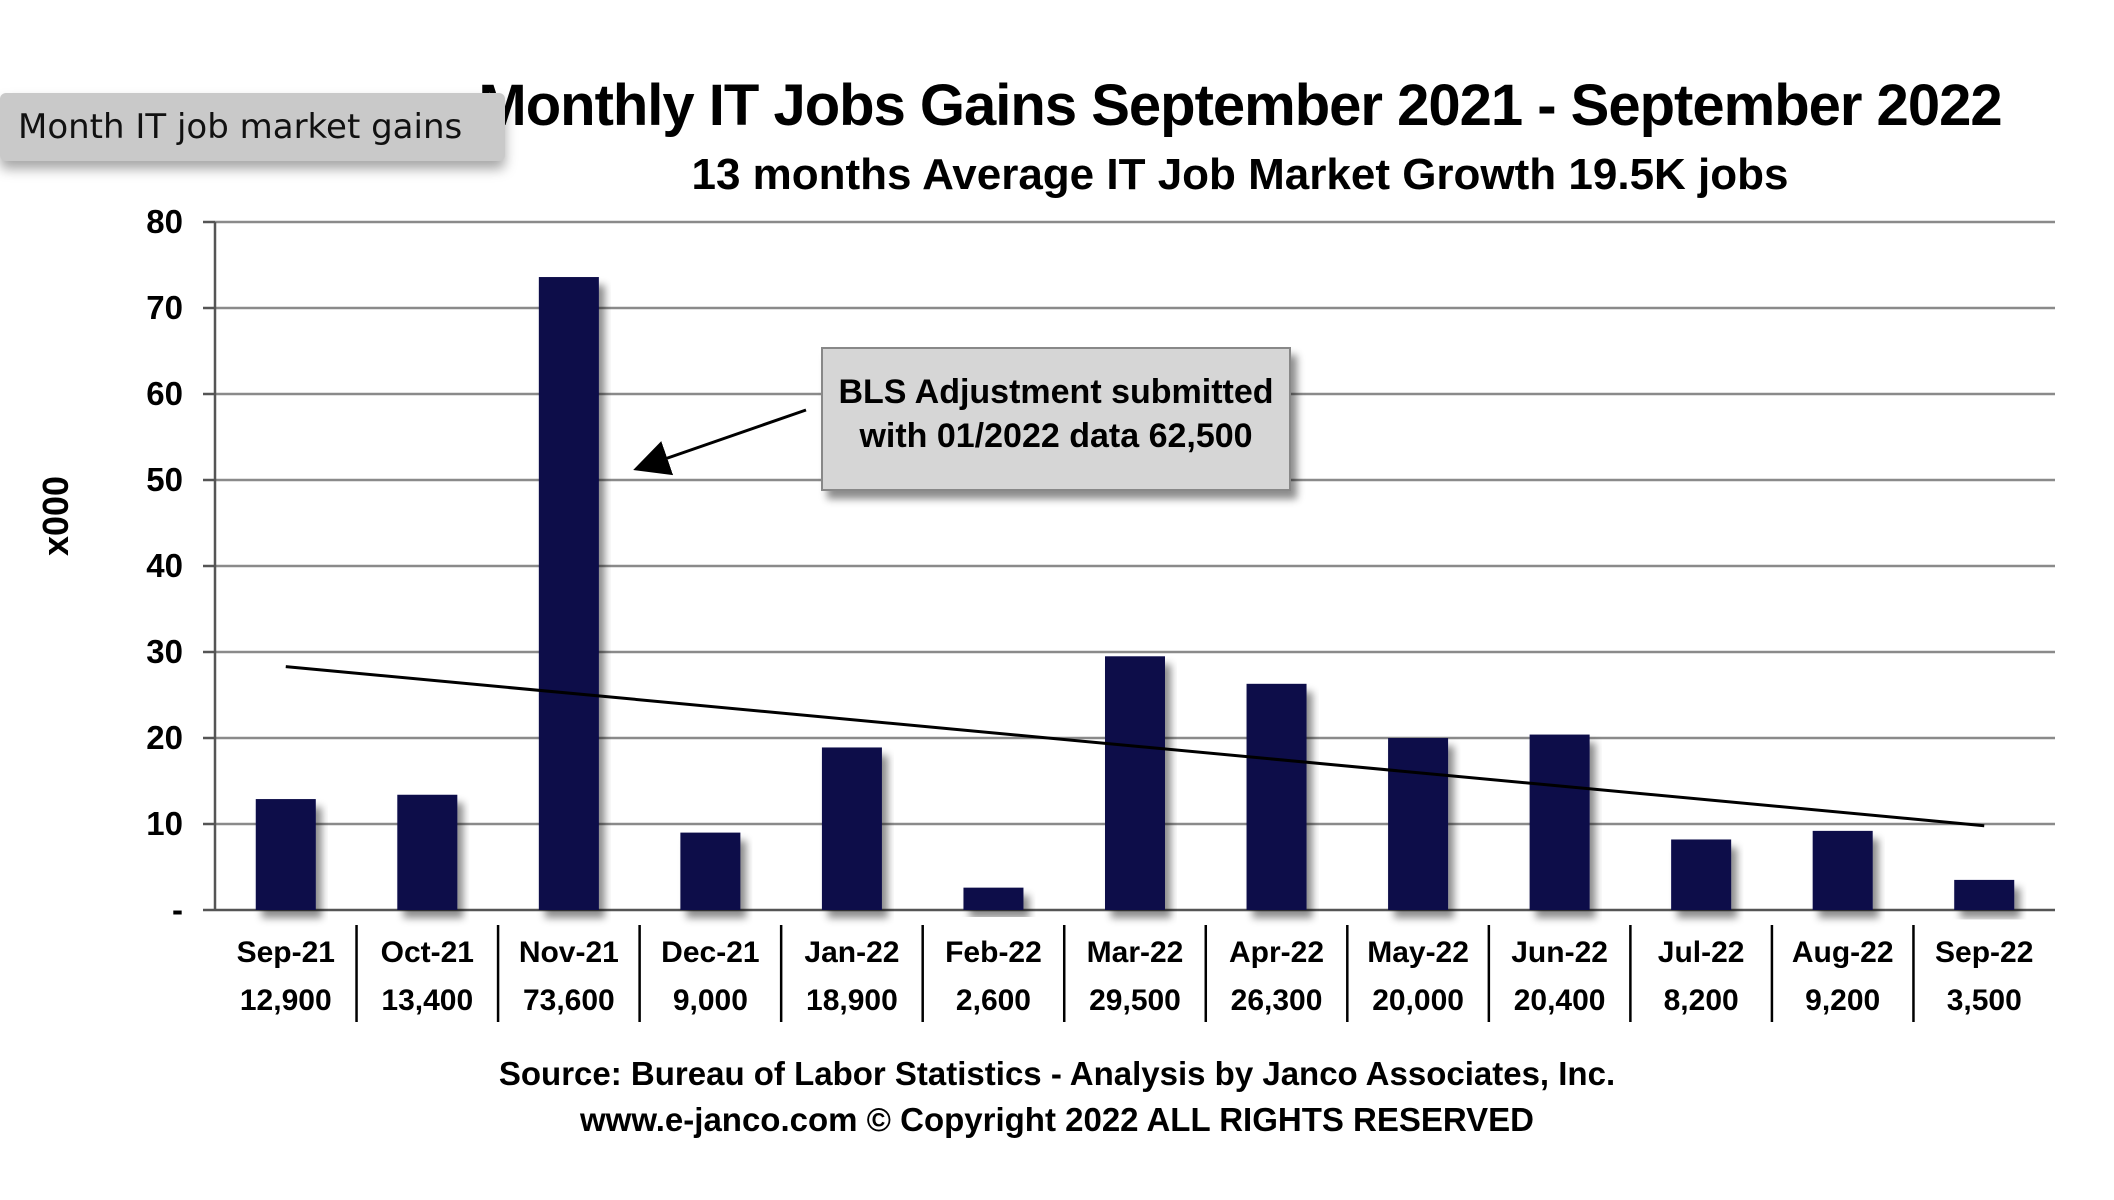  Describe the element at coordinates (1843, 952) in the screenshot. I see `x-tick-label: Aug-22` at that location.